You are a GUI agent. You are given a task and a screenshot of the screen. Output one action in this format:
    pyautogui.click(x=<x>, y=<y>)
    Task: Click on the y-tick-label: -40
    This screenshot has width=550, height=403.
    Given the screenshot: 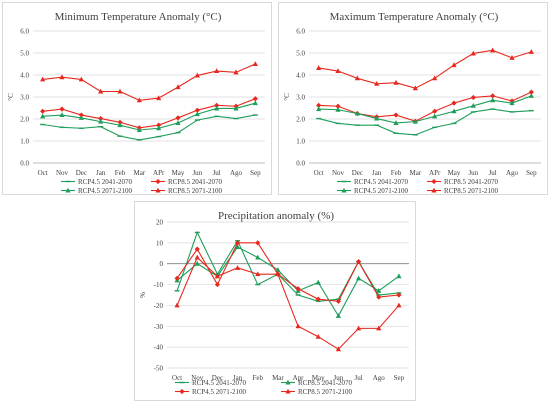 What is the action you would take?
    pyautogui.click(x=159, y=348)
    